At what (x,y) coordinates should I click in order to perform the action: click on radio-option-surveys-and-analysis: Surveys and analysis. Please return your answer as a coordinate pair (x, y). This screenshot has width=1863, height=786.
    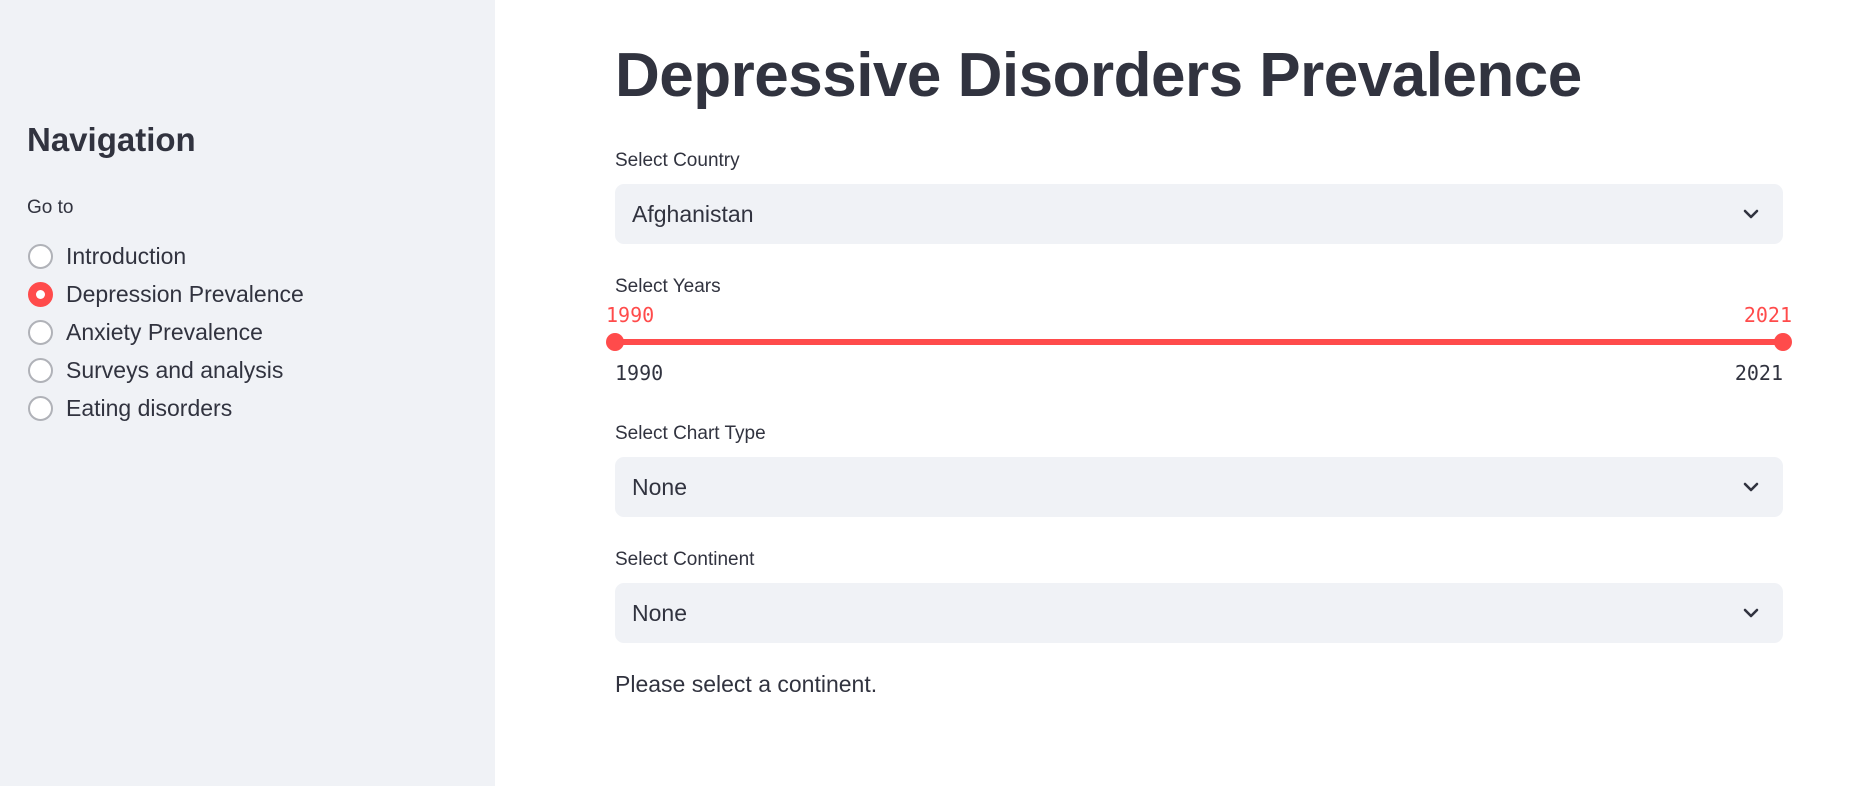
    Looking at the image, I should click on (166, 370).